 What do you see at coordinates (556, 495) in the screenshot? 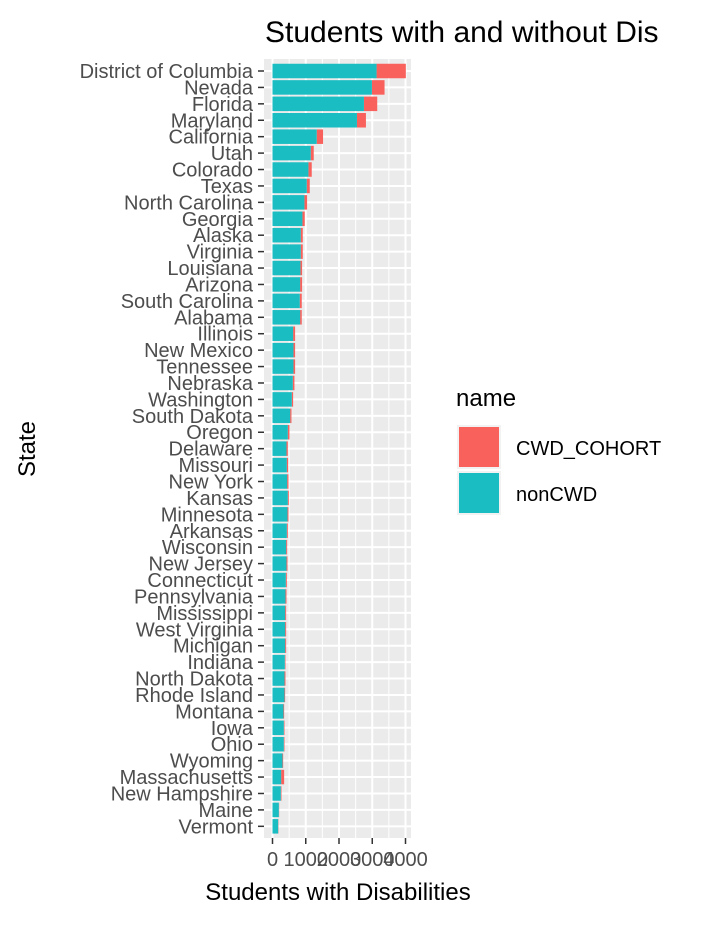
I see `legend-label-noncwd: nonCWD` at bounding box center [556, 495].